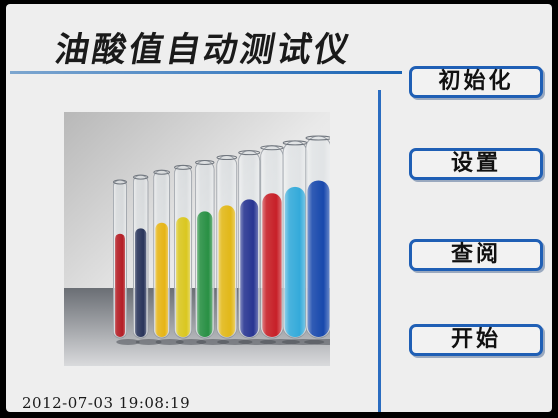  What do you see at coordinates (206, 72) in the screenshot?
I see `title-underline` at bounding box center [206, 72].